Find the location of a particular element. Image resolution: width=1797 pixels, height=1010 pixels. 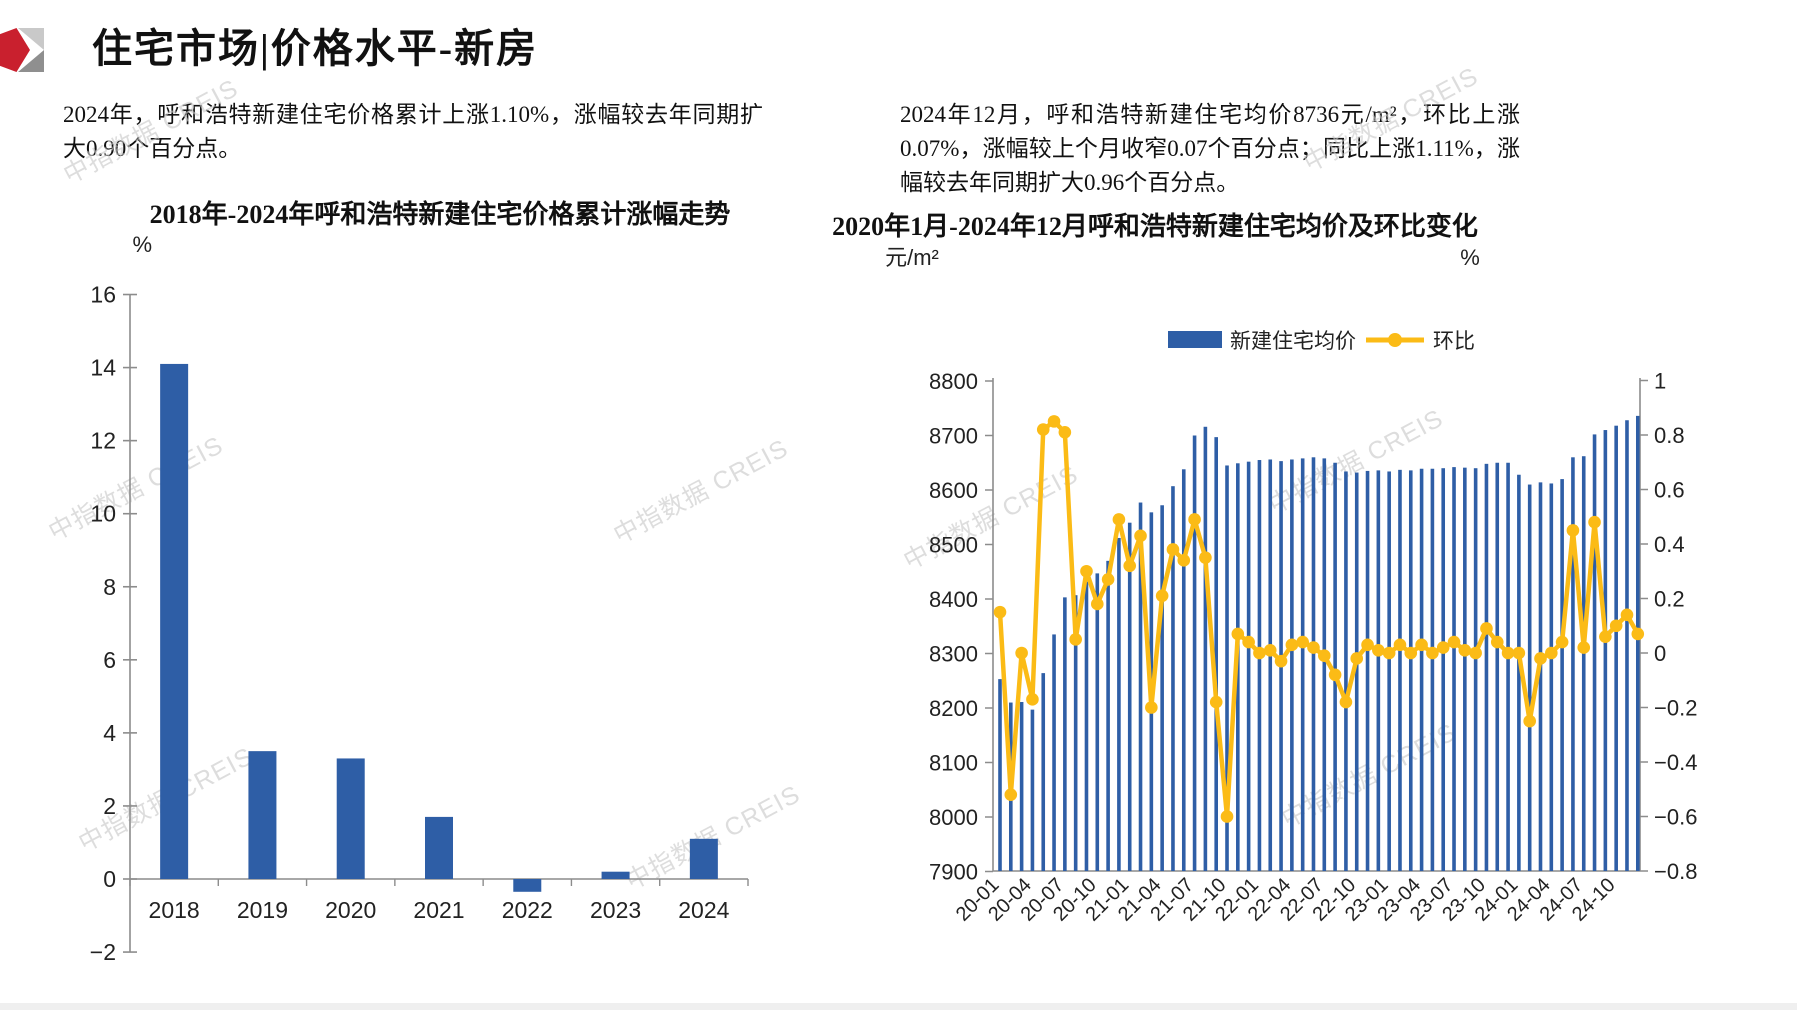

left-chart-y-label: 6 is located at coordinates (109, 660).